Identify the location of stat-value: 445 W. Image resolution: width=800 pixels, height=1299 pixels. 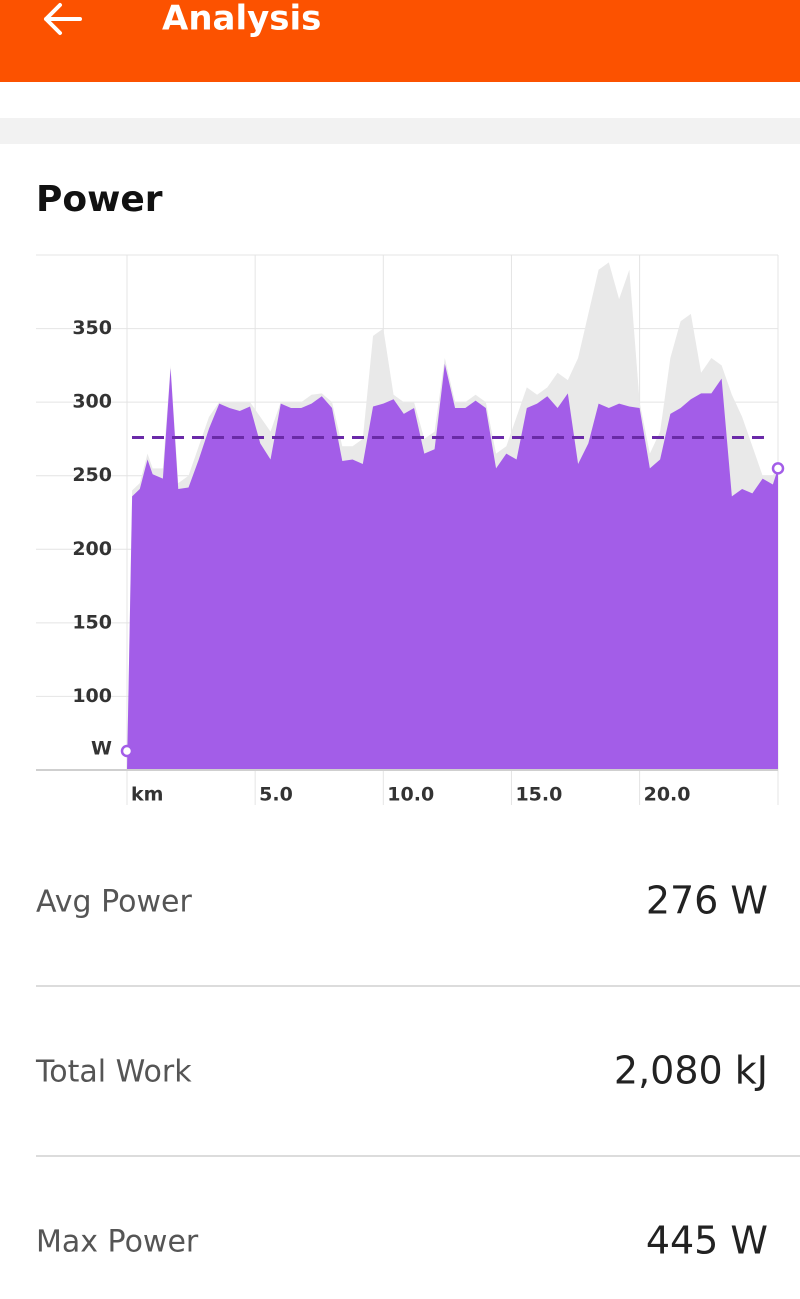
(707, 1241).